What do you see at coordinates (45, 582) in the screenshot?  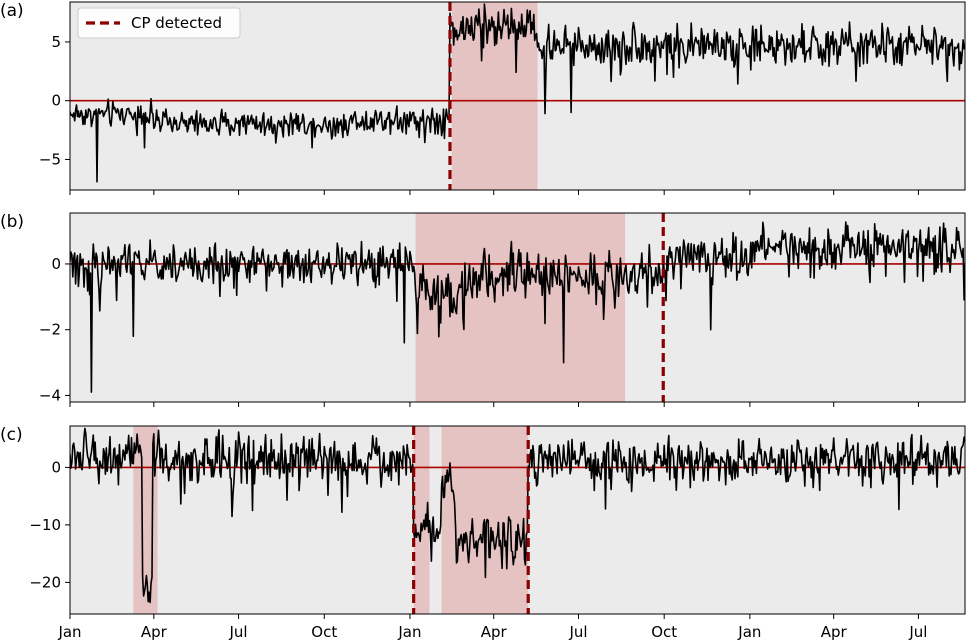 I see `y-tick-label: −20` at bounding box center [45, 582].